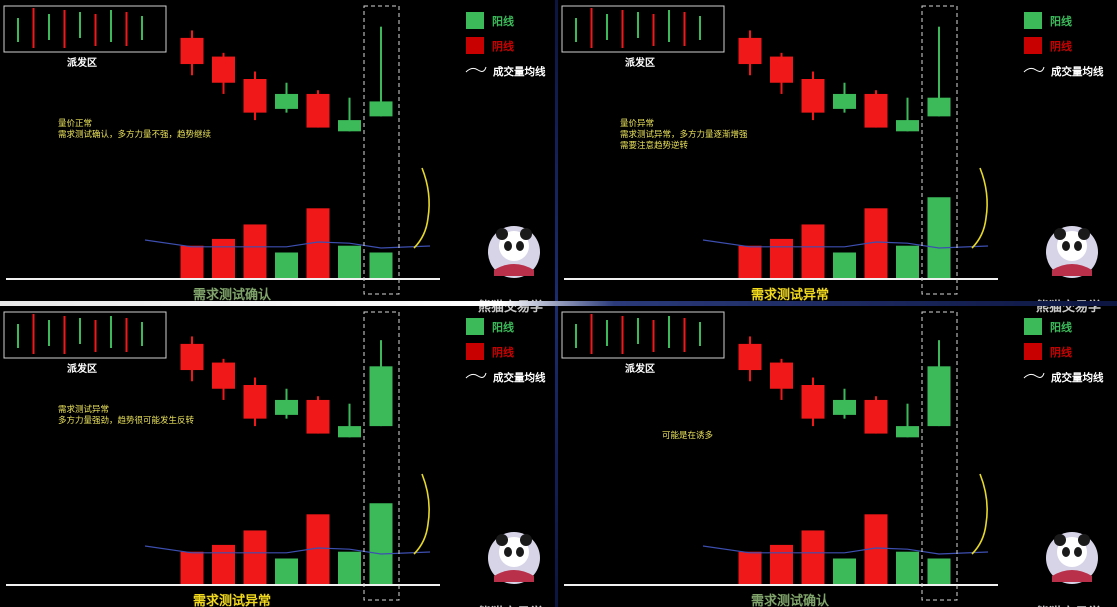 The image size is (1117, 607). Describe the element at coordinates (75, 123) in the screenshot. I see `annotation-note-1: 量价正常` at that location.